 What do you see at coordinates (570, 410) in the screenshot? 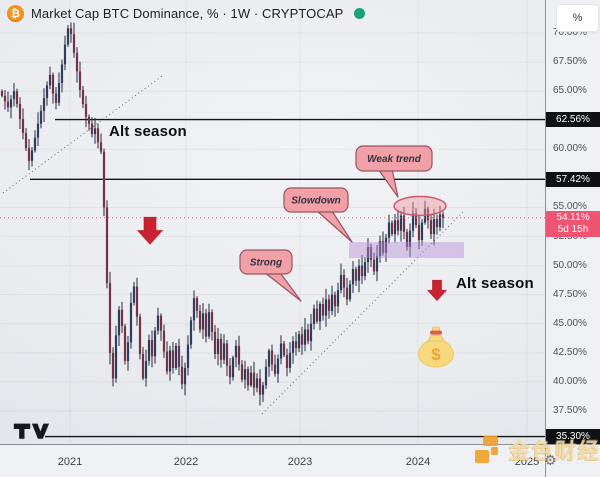
I see `price-tick-label: 37.50%` at bounding box center [570, 410].